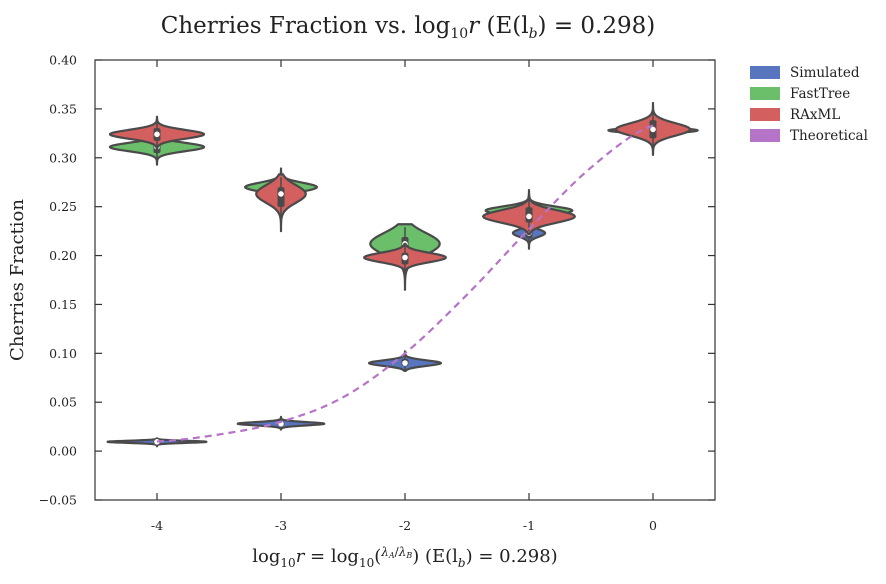 The width and height of the screenshot is (886, 584). I want to click on violin-simulated-neg4, so click(157, 442).